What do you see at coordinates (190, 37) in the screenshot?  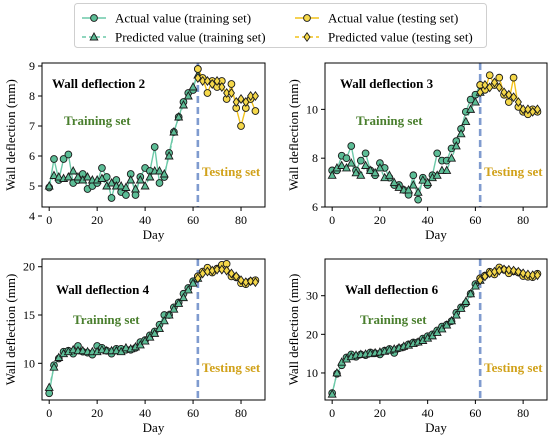 I see `legend-label: Predicted value (training set)` at bounding box center [190, 37].